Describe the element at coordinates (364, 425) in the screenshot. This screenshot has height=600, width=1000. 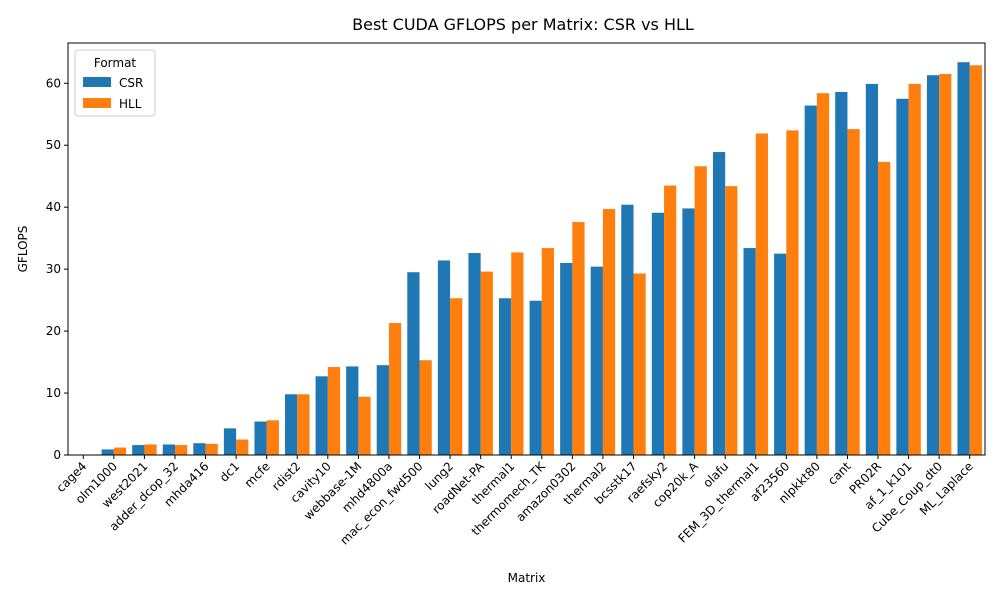
I see `bar-hll-webbase-1m` at that location.